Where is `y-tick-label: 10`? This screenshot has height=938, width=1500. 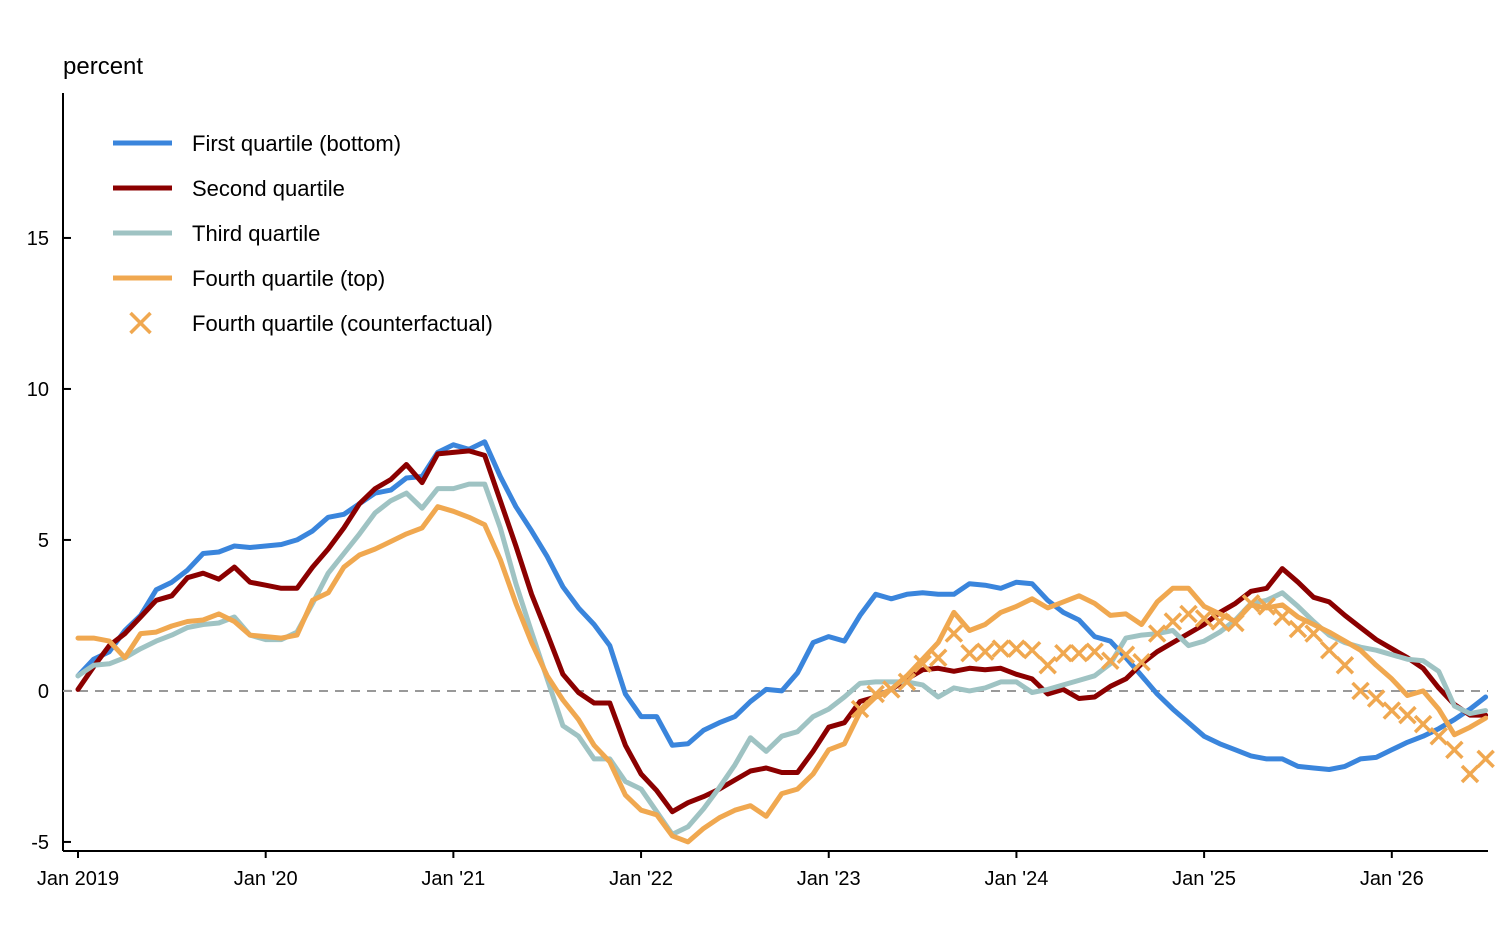
y-tick-label: 10 is located at coordinates (38, 390).